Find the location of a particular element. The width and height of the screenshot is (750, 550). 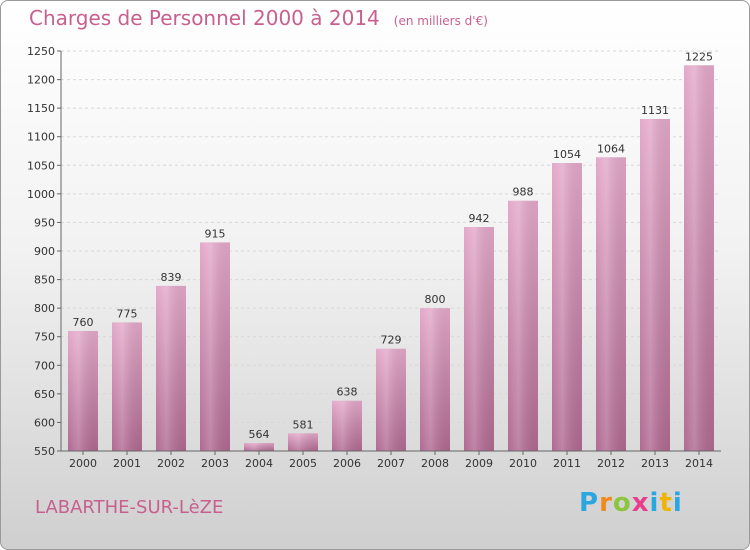

x-tick-label: 2005 is located at coordinates (303, 463).